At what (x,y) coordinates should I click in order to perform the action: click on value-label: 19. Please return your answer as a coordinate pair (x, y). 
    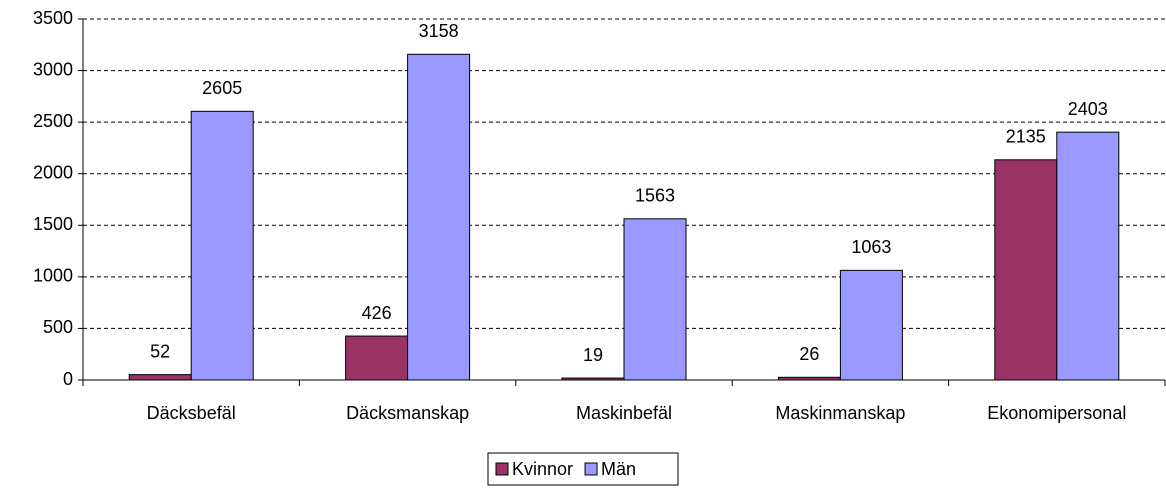
    Looking at the image, I should click on (593, 355).